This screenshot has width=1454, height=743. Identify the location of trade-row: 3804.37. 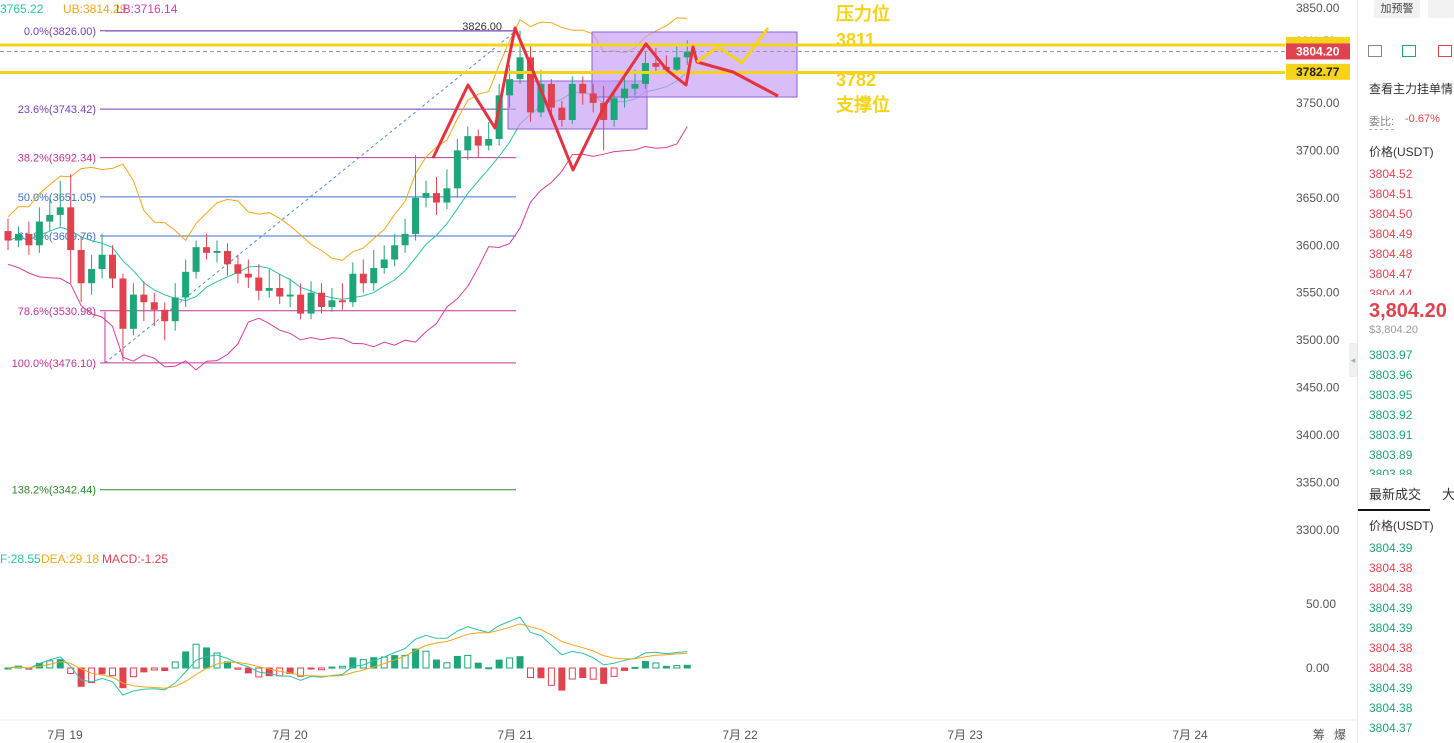
(1391, 728).